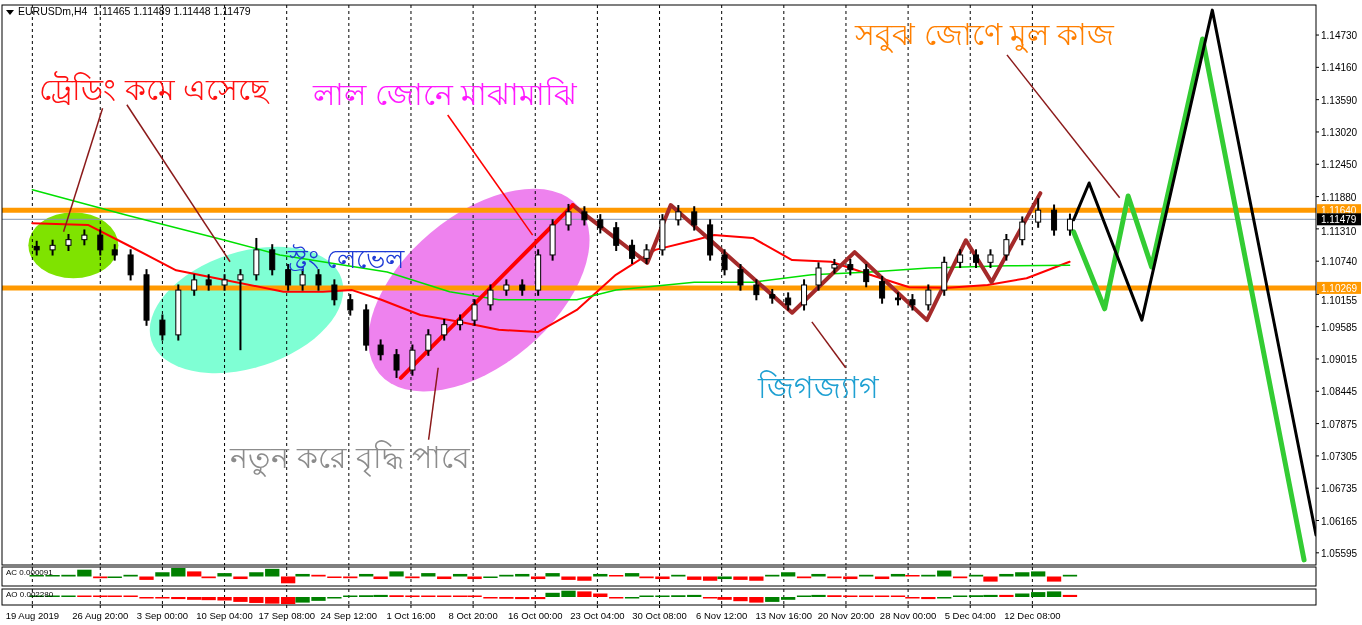  What do you see at coordinates (1339, 165) in the screenshot?
I see `y-tick-label: 1.12450` at bounding box center [1339, 165].